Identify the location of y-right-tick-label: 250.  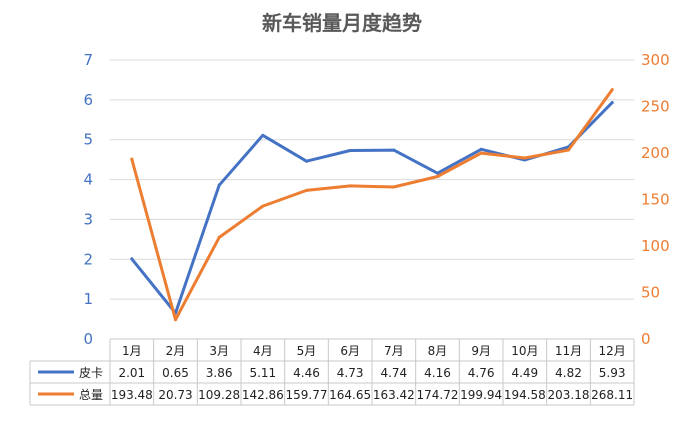
(655, 107).